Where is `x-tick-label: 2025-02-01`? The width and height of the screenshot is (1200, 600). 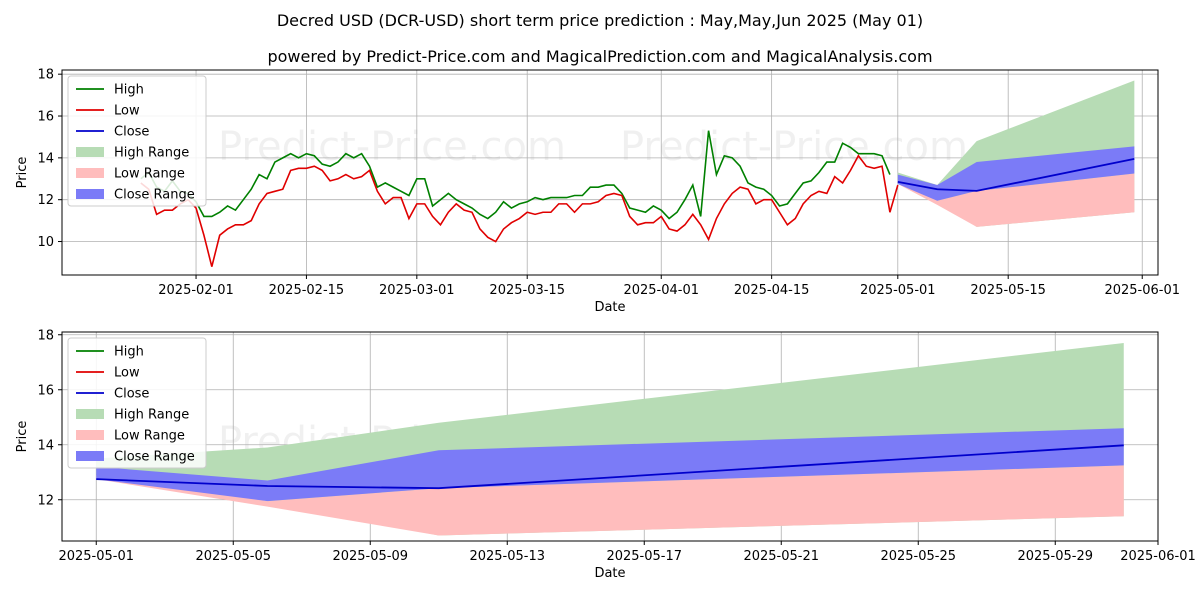
x-tick-label: 2025-02-01 is located at coordinates (196, 290).